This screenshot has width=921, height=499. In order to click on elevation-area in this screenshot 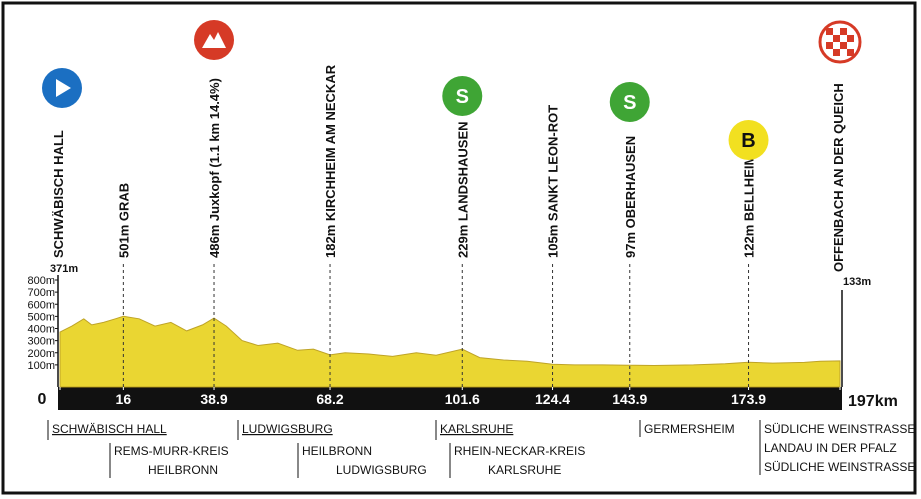, I will do `click(450, 351)`.